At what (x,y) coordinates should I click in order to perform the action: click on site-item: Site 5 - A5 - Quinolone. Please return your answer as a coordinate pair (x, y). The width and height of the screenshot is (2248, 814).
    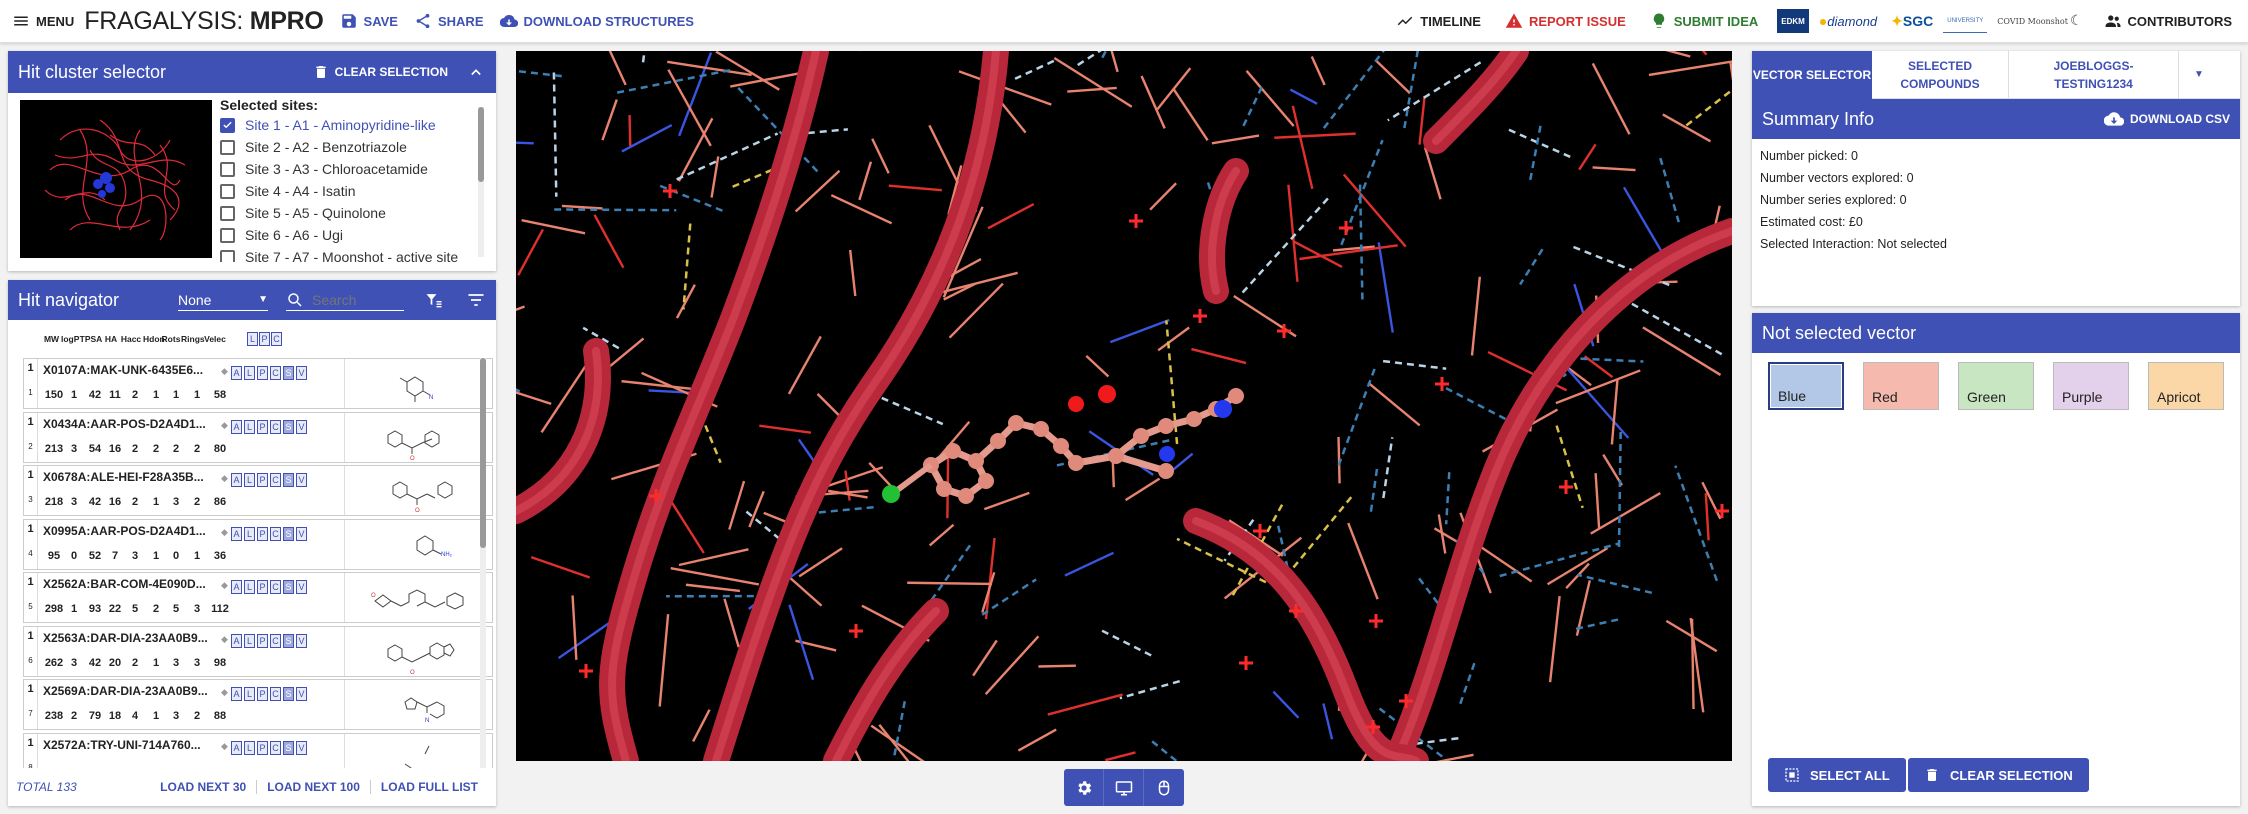
    Looking at the image, I should click on (353, 213).